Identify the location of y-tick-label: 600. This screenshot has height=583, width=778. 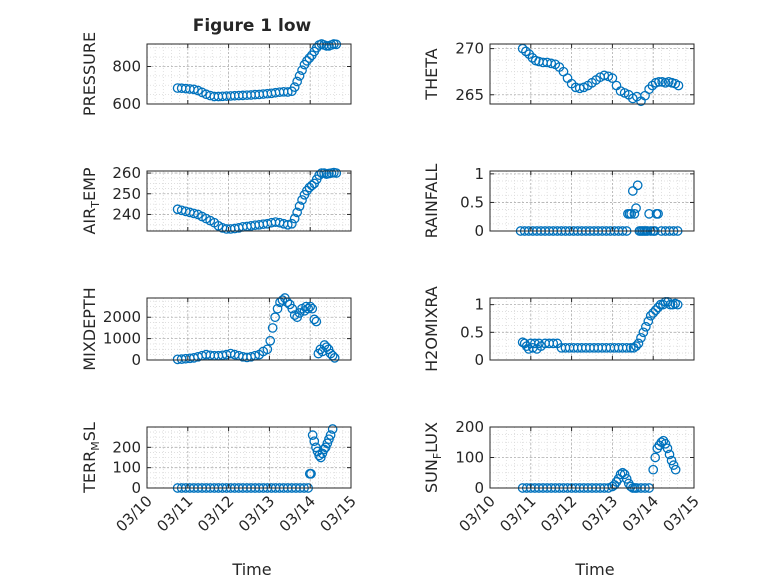
(126, 104).